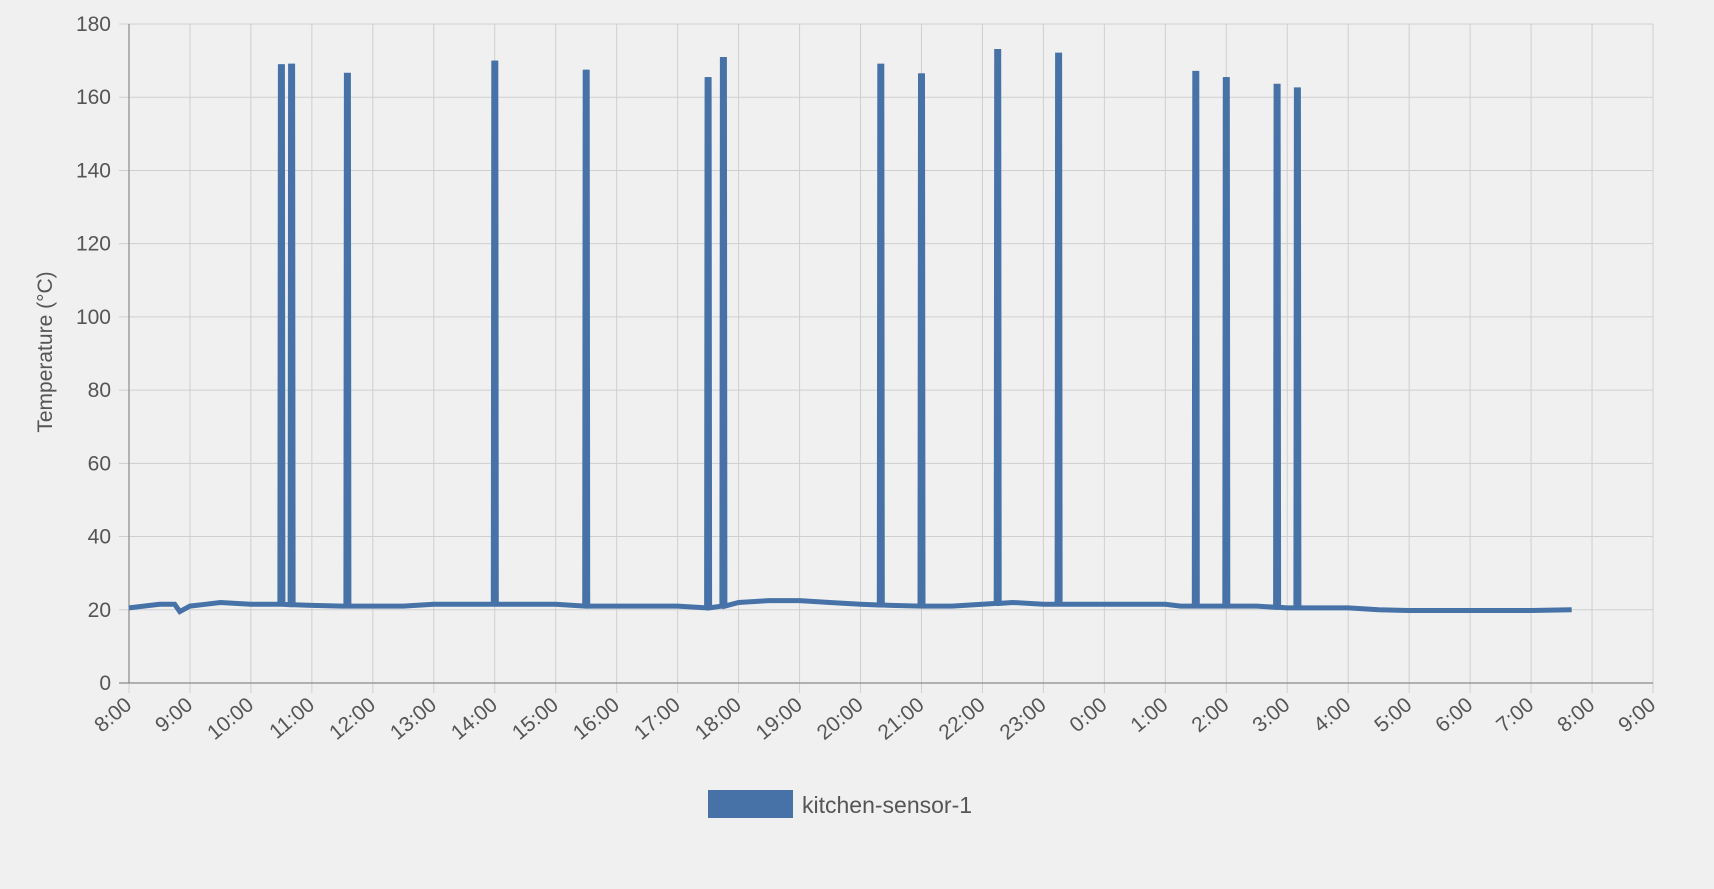  I want to click on x-tick-label-15: 23:00, so click(1023, 718).